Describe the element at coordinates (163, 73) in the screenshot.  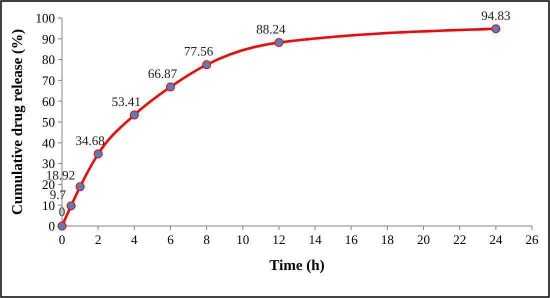
I see `data-label: 66.87` at that location.